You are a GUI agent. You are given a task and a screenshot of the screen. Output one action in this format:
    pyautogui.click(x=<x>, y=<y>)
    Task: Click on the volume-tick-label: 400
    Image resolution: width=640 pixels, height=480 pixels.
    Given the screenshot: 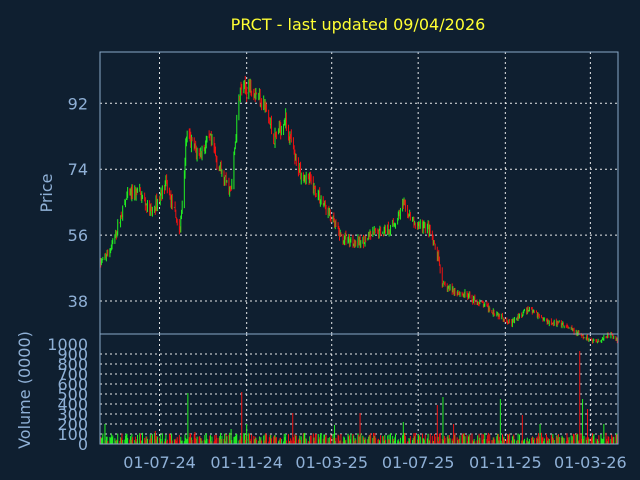 What is the action you would take?
    pyautogui.click(x=72, y=404)
    